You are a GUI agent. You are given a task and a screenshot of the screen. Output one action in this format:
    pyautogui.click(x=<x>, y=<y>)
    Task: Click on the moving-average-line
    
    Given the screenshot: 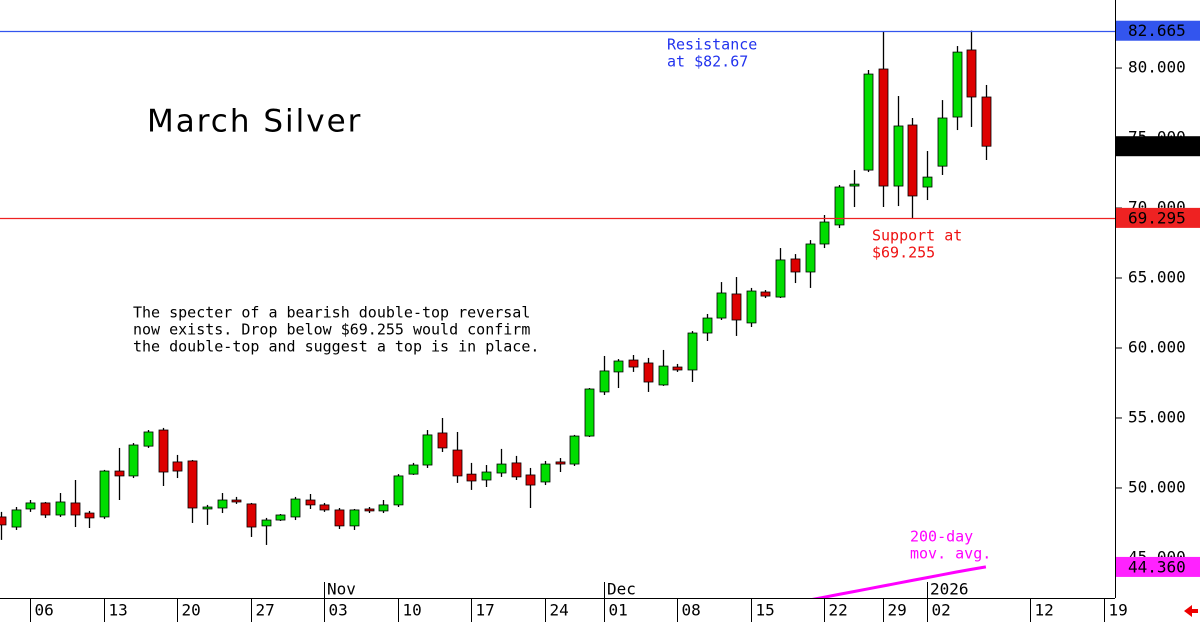 What is the action you would take?
    pyautogui.click(x=899, y=581)
    